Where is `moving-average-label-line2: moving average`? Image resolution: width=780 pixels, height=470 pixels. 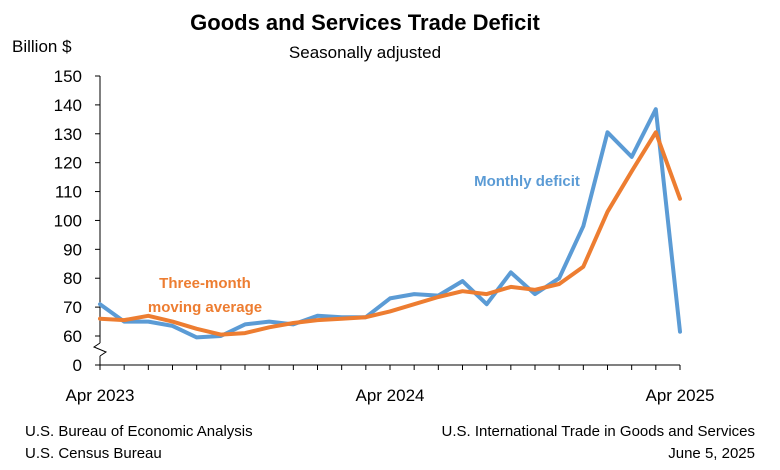
moving-average-label-line2: moving average is located at coordinates (205, 307).